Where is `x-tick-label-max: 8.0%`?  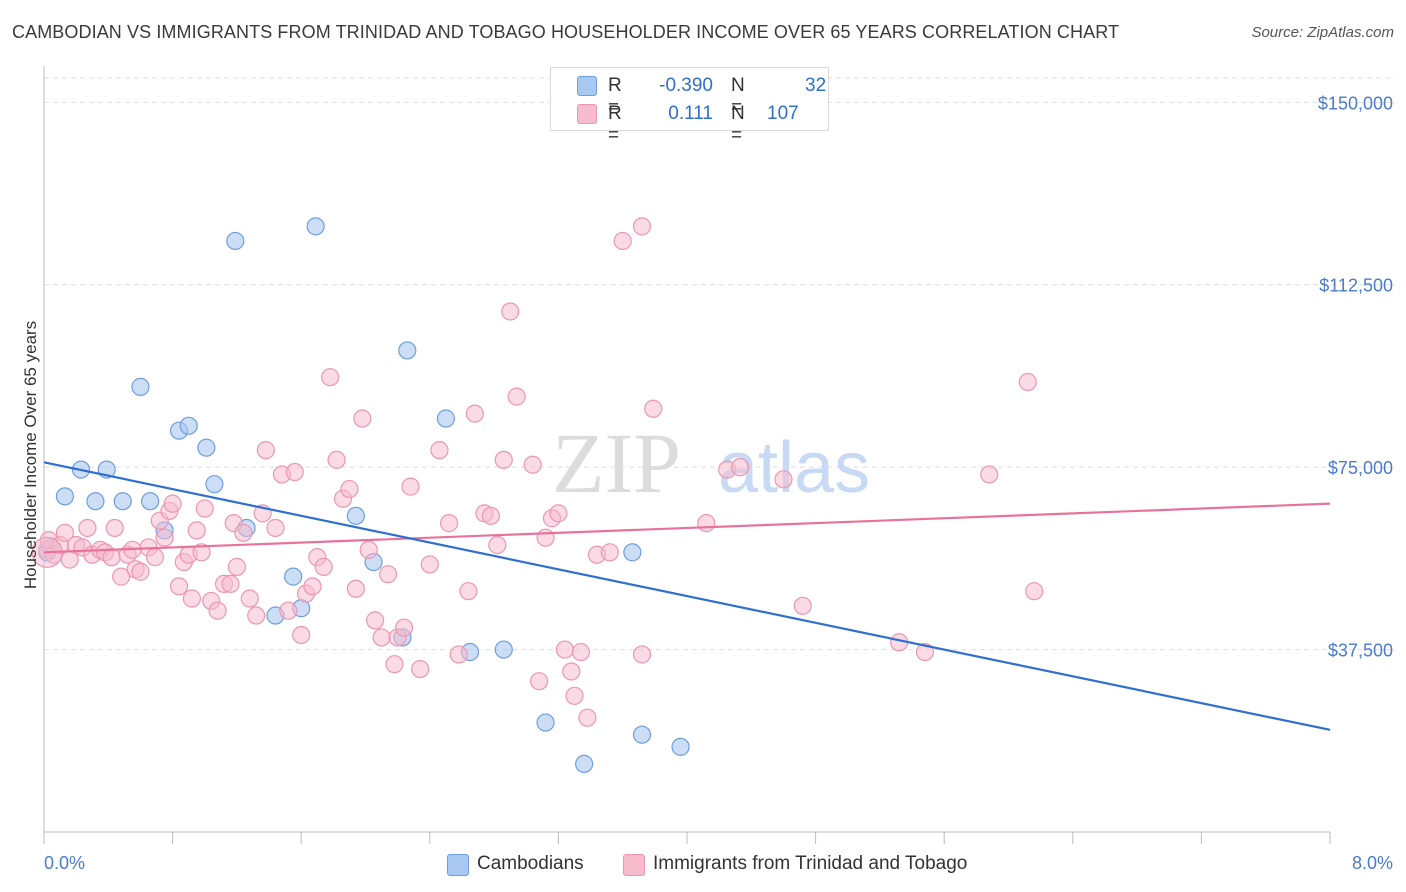
x-tick-label-max: 8.0% is located at coordinates (1372, 863).